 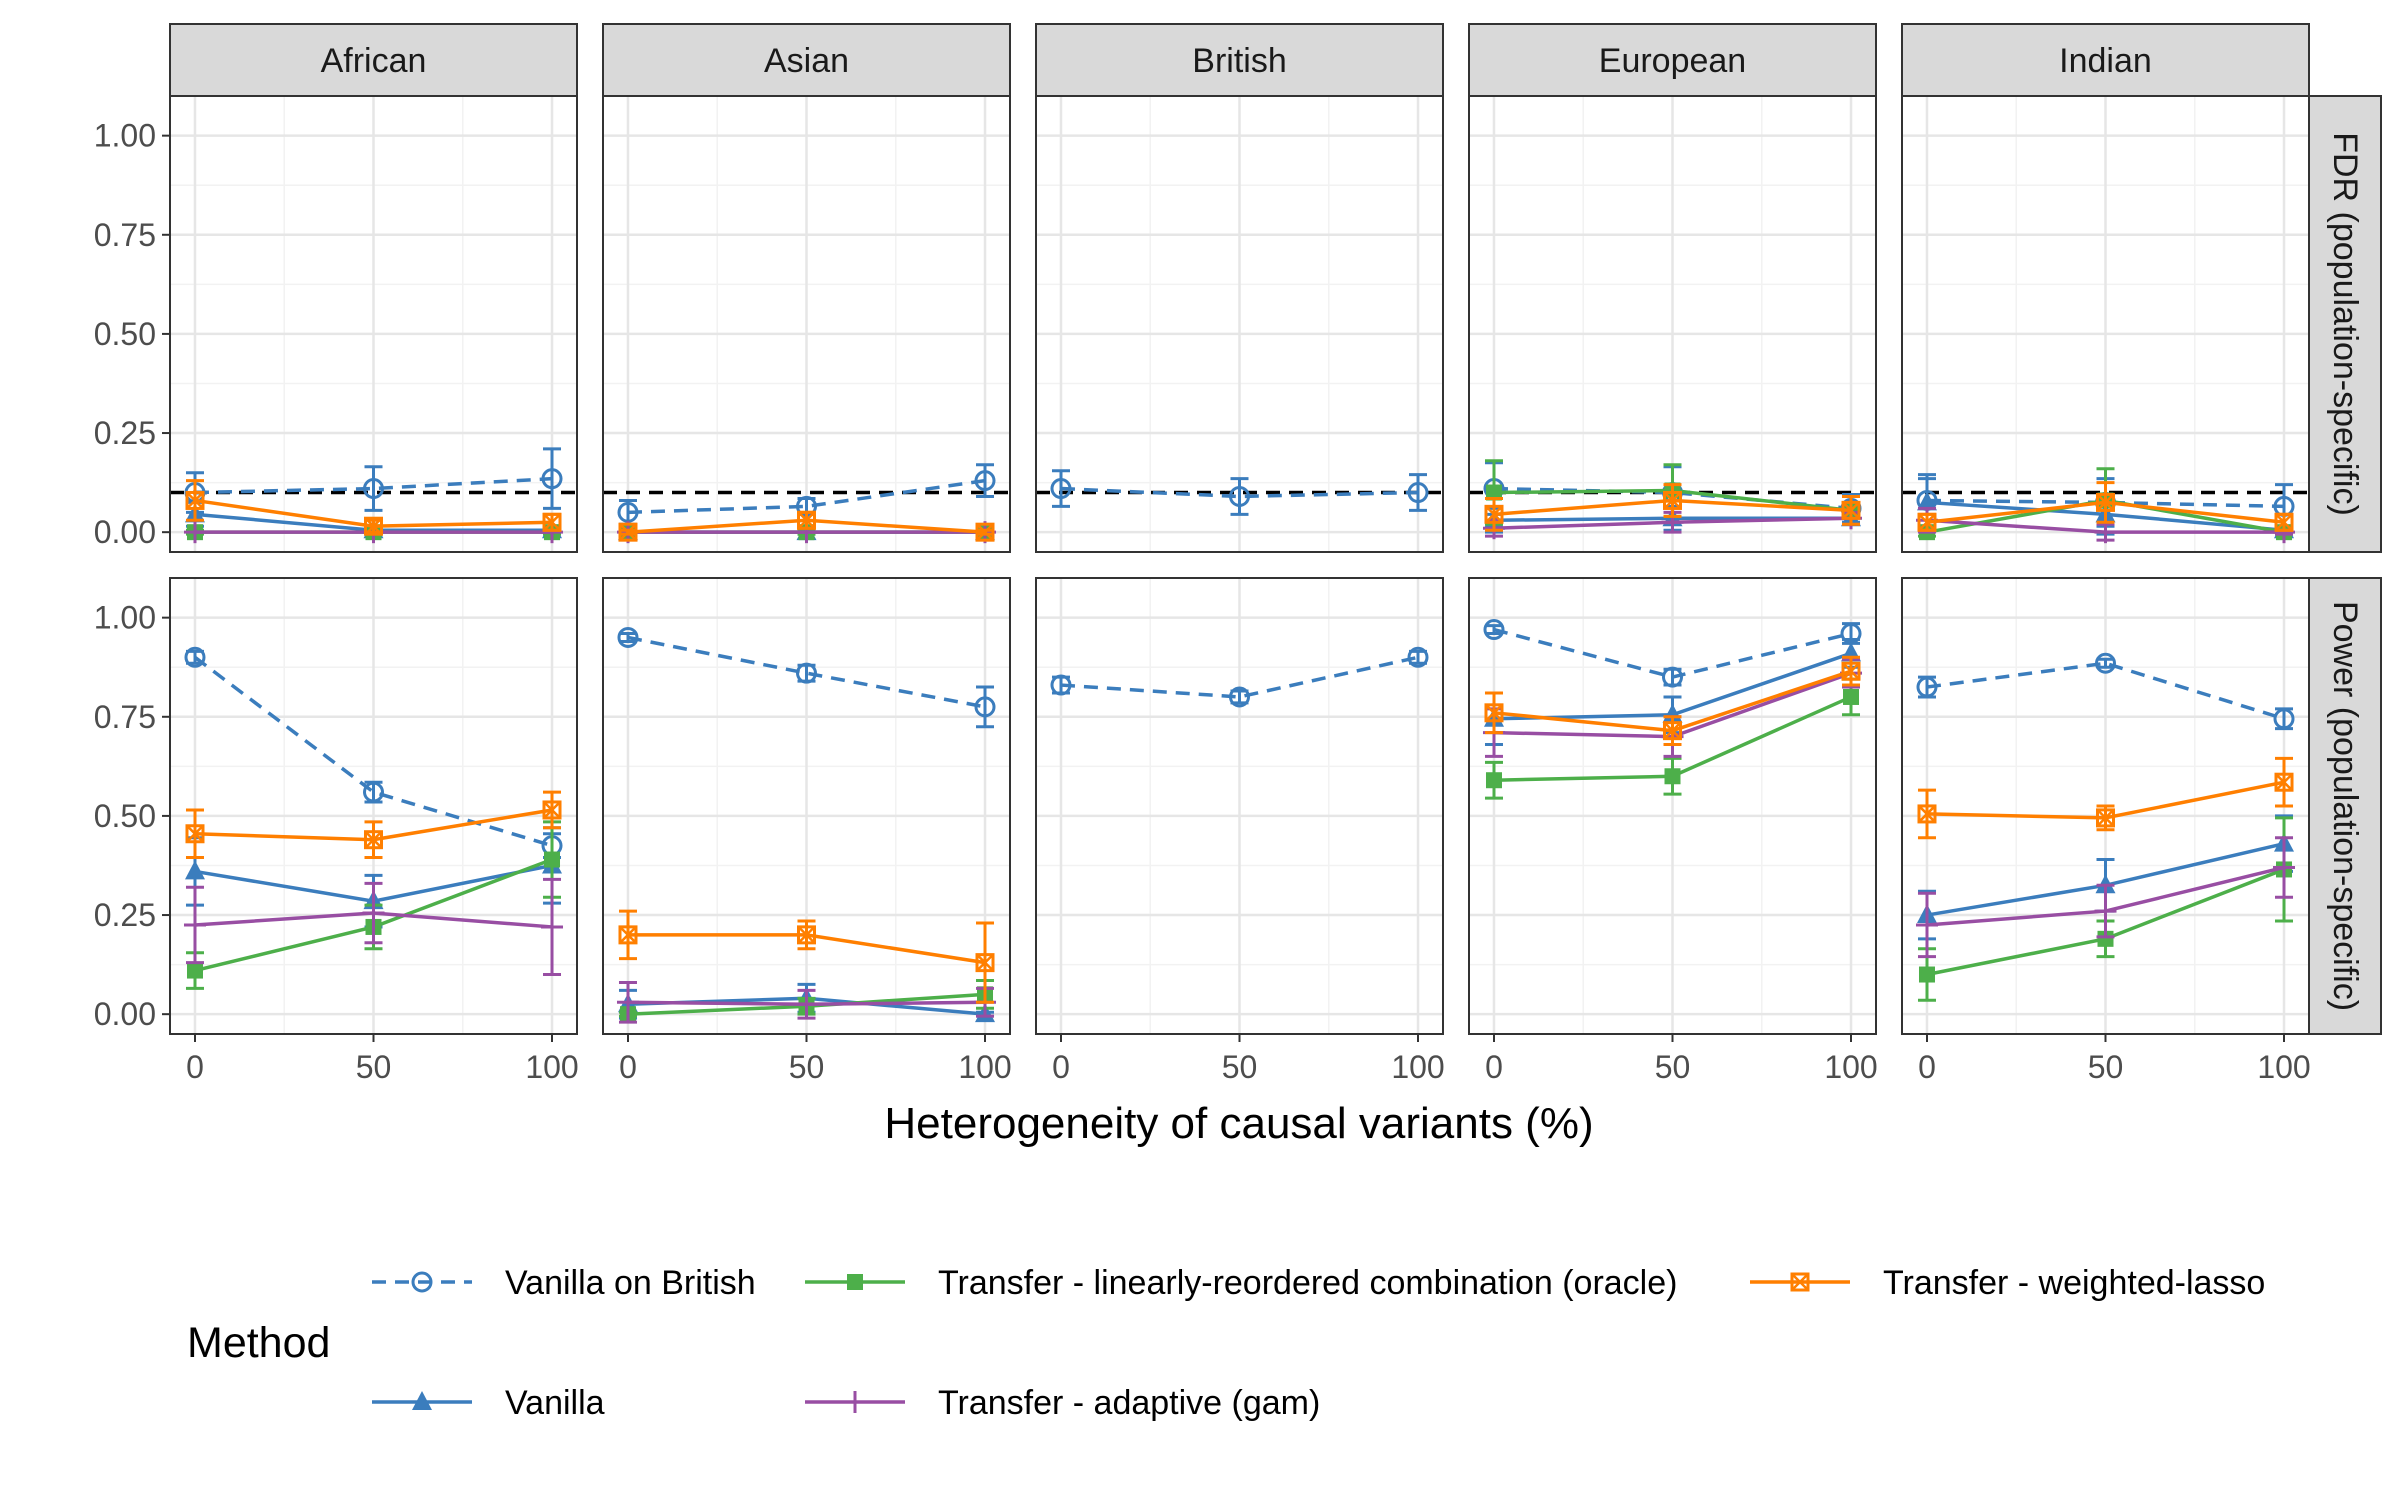 I want to click on legend-label: Transfer - adaptive (gam), so click(x=1129, y=1403).